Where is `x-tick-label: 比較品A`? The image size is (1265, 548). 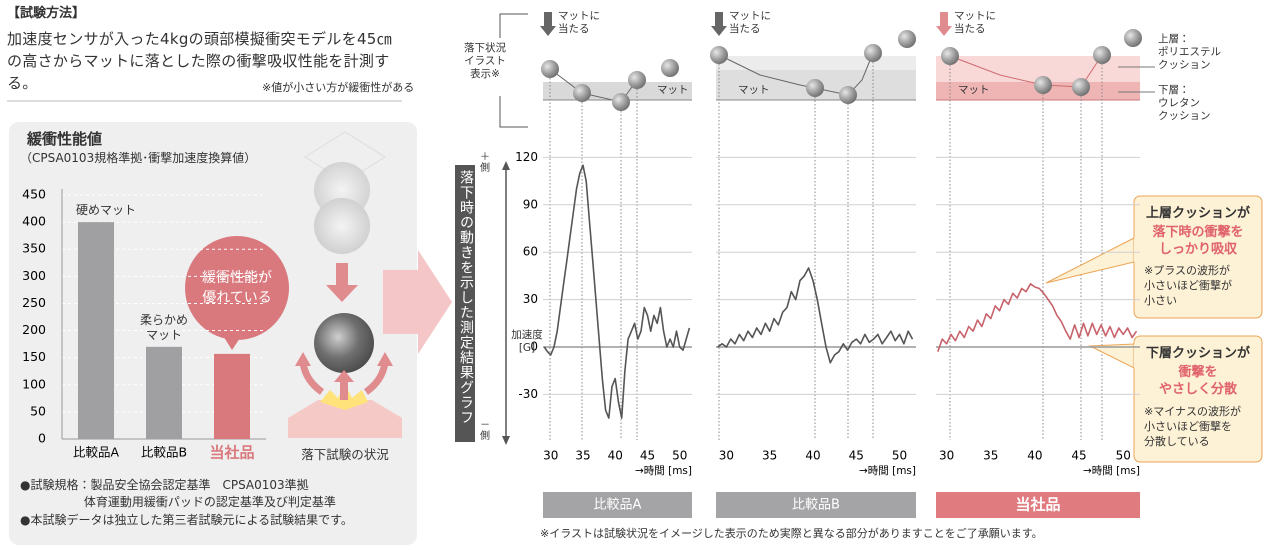
x-tick-label: 比較品A is located at coordinates (96, 452).